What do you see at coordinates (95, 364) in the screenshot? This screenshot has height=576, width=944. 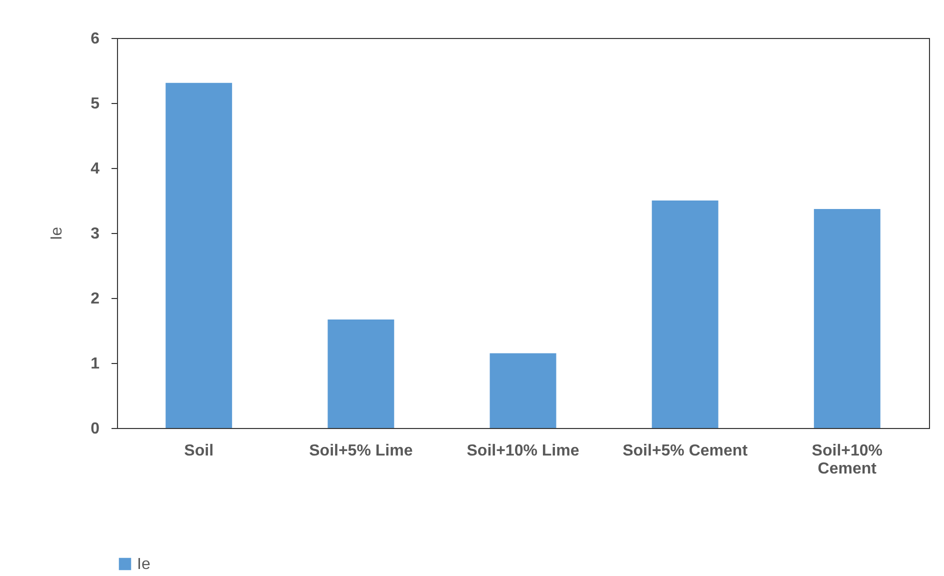 I see `y-tick-label: 1` at bounding box center [95, 364].